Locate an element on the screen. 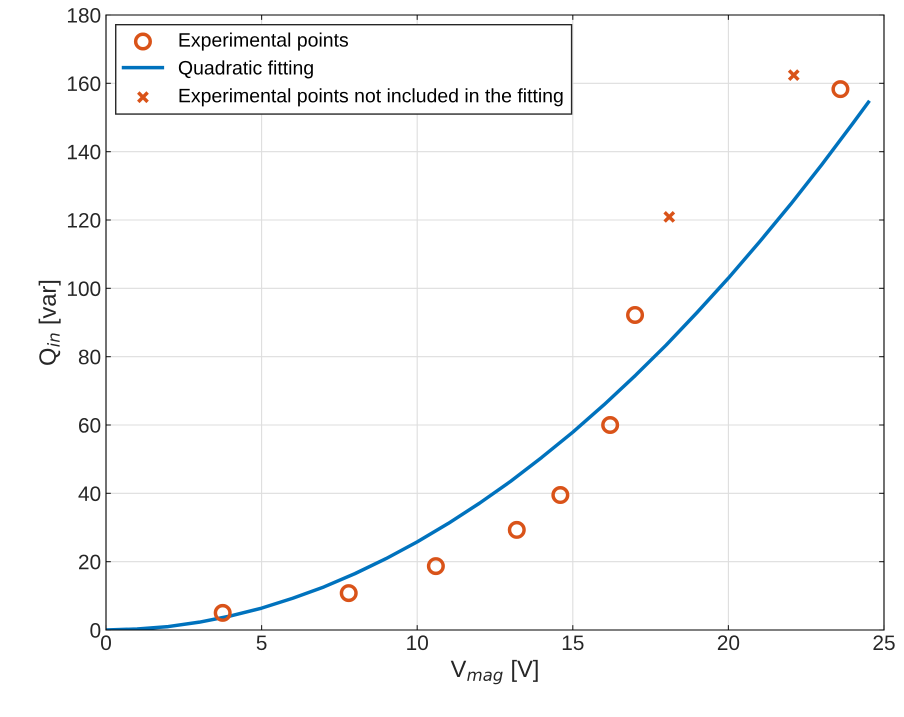 The width and height of the screenshot is (904, 717). x-tick-label: 20 is located at coordinates (729, 642).